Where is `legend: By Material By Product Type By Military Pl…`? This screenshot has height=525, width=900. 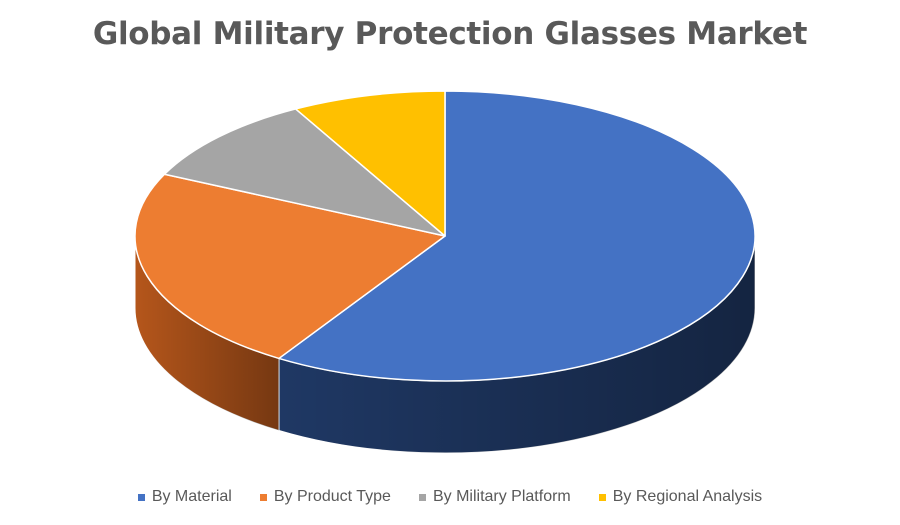 legend: By Material By Product Type By Military Pl… is located at coordinates (450, 497).